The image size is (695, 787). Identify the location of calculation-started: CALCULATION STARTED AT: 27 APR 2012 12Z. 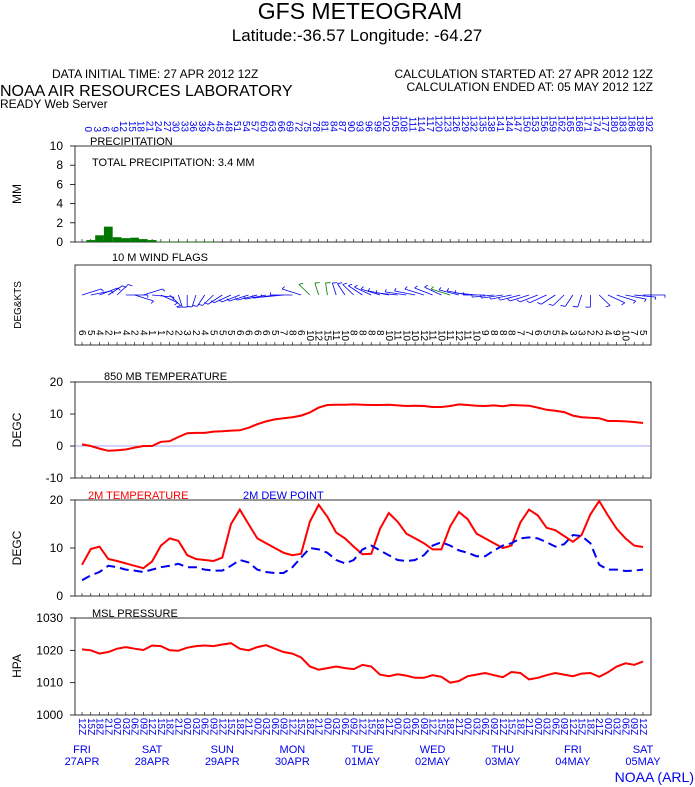
(523, 74).